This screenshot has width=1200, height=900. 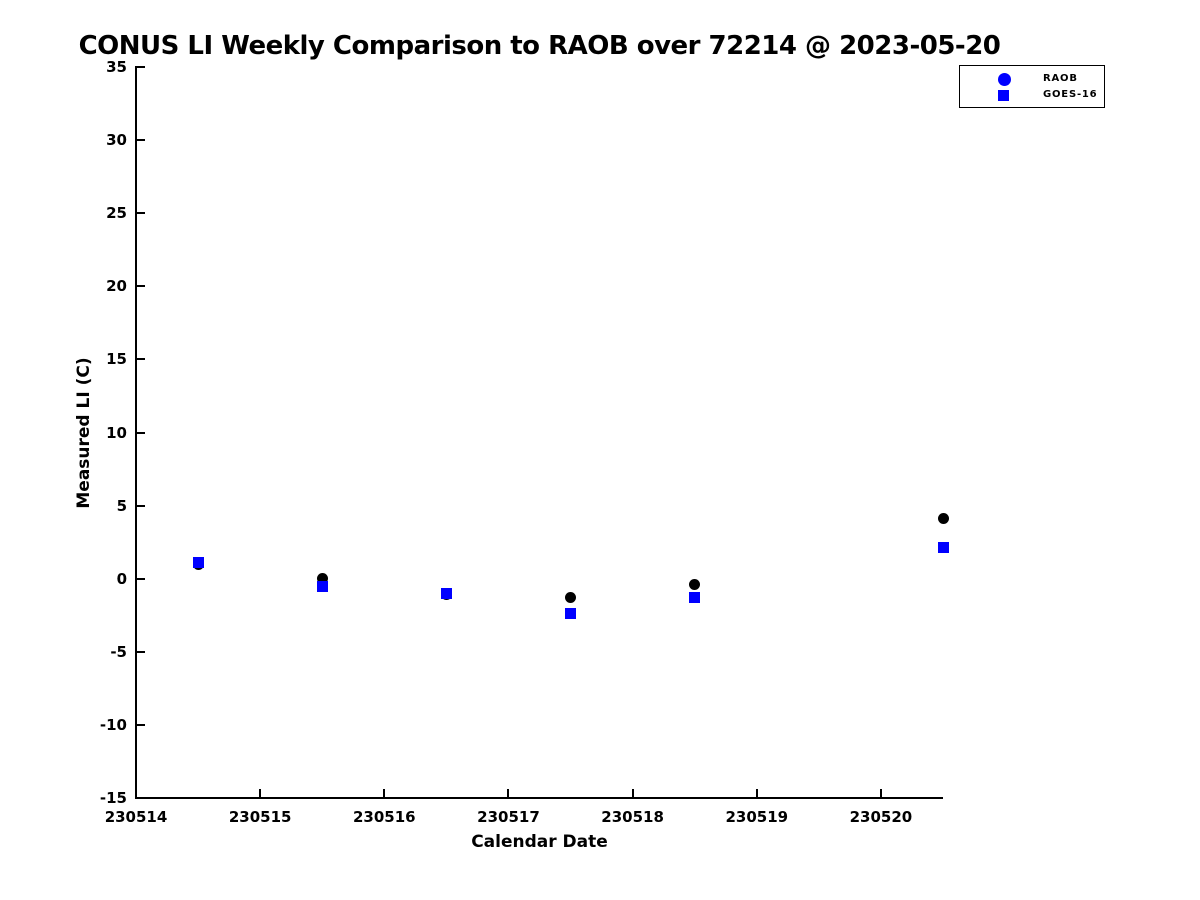 I want to click on y-tick-label: -10, so click(x=113, y=724).